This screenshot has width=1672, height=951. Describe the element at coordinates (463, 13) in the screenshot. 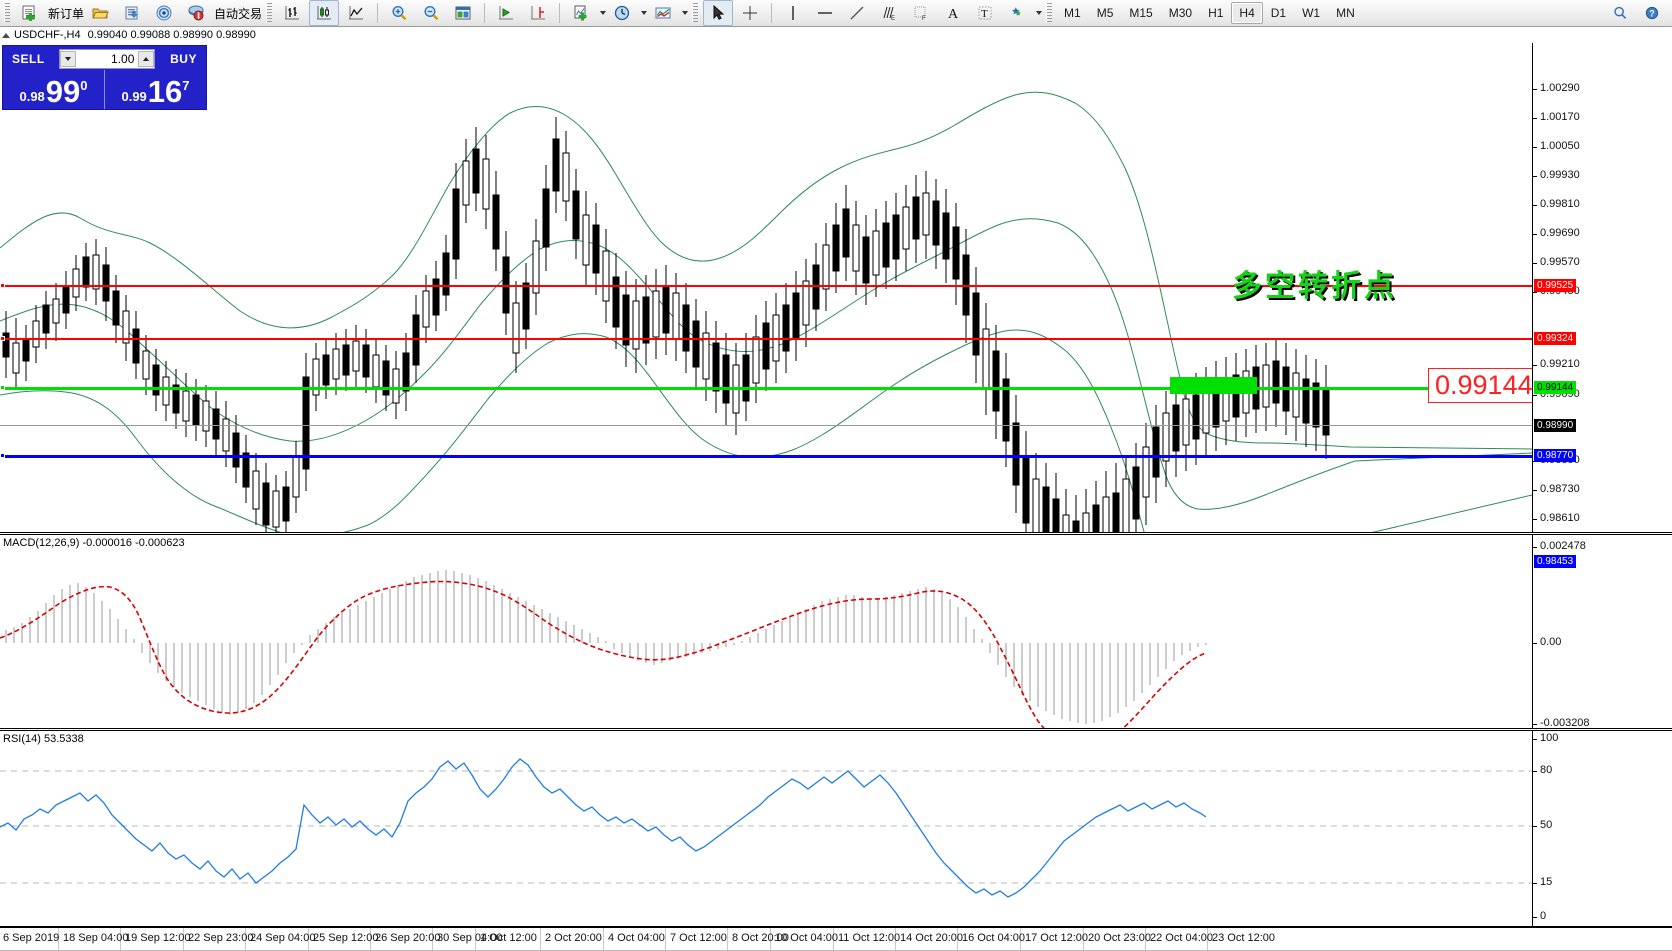

I see `chart-window-button` at that location.